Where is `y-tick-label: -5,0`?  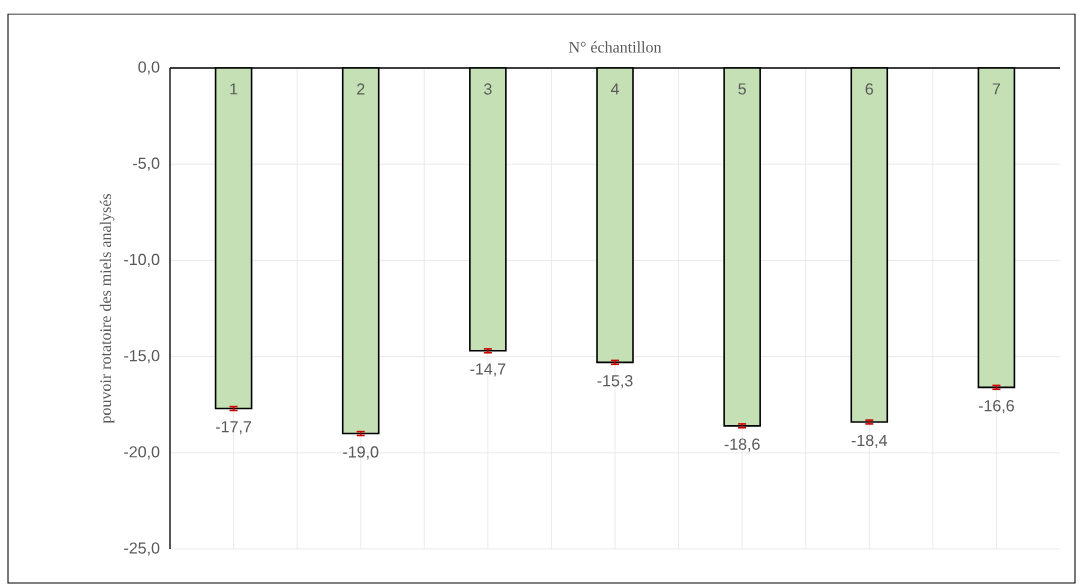 y-tick-label: -5,0 is located at coordinates (146, 164).